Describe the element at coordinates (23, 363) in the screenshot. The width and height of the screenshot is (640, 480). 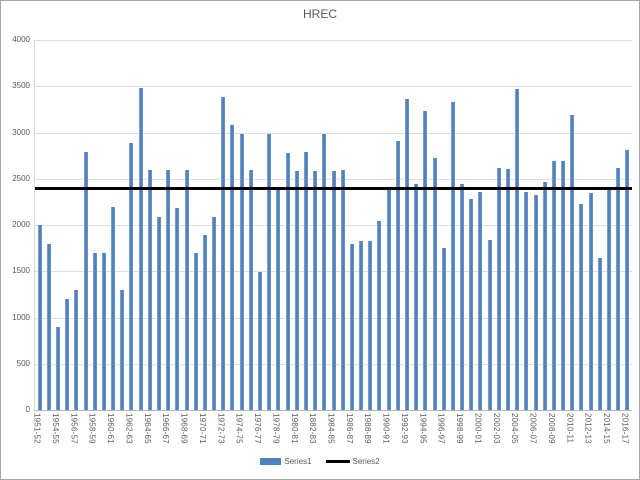
I see `y-tick-label: 500` at that location.